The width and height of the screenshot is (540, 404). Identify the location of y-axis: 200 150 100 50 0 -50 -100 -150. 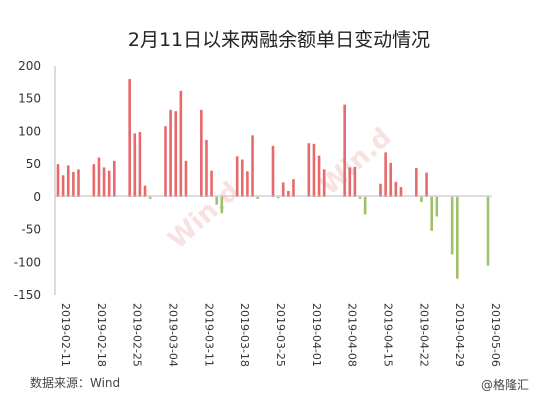
(27, 180).